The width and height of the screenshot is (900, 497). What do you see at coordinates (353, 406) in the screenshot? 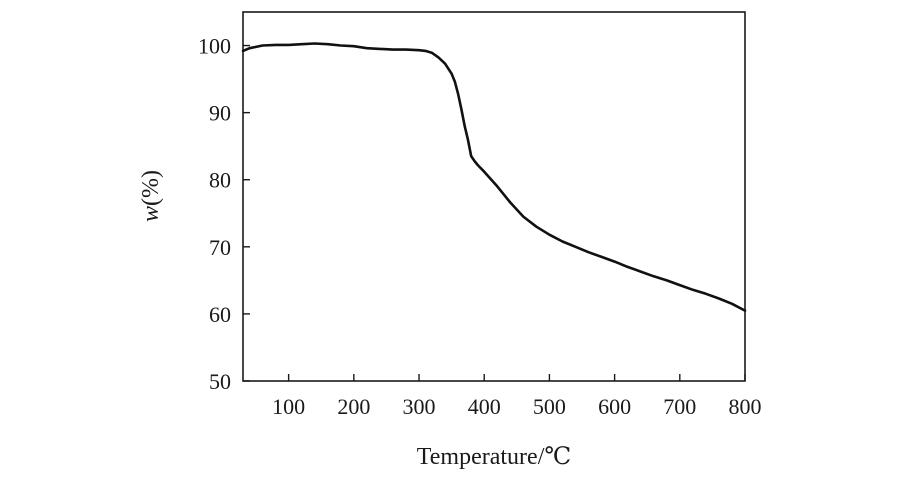
I see `x-tick-label: 200` at bounding box center [353, 406].